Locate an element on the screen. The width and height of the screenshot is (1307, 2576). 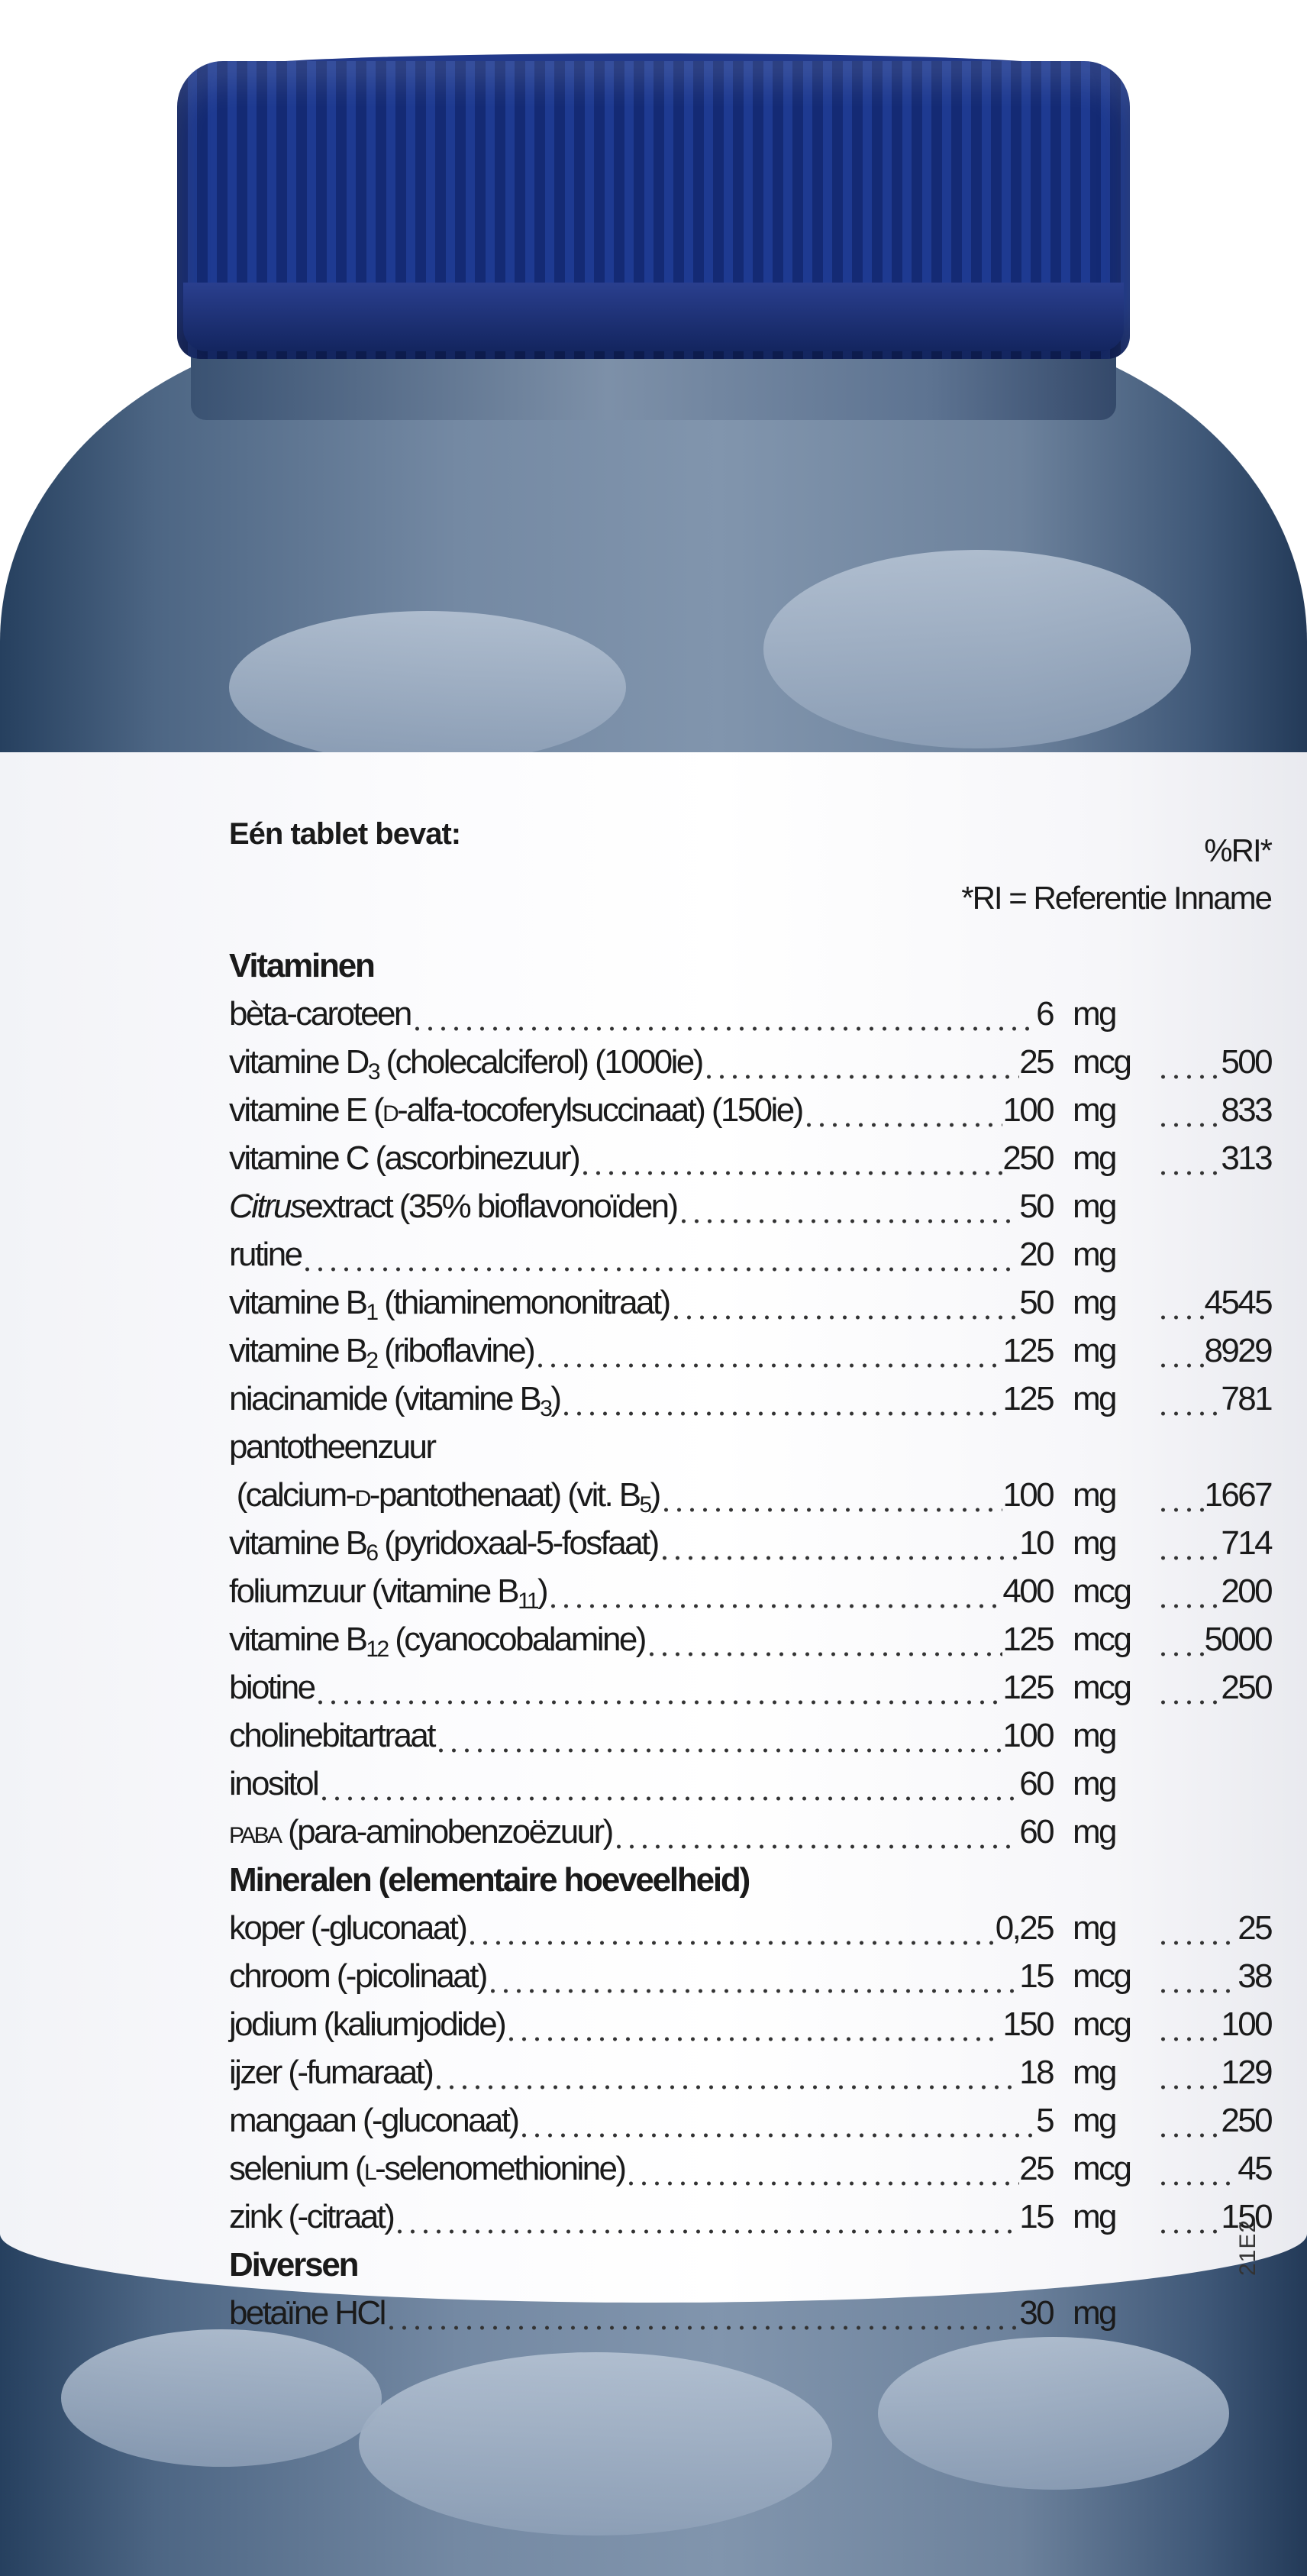
name-part: biotine is located at coordinates (272, 1688).